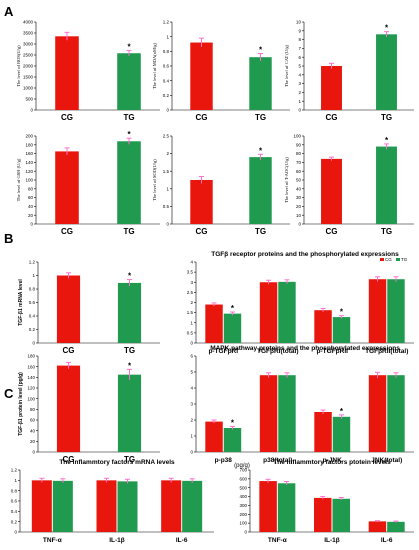 Image resolution: width=419 pixels, height=550 pixels. I want to click on x-category-label: IL-1β, so click(117, 540).